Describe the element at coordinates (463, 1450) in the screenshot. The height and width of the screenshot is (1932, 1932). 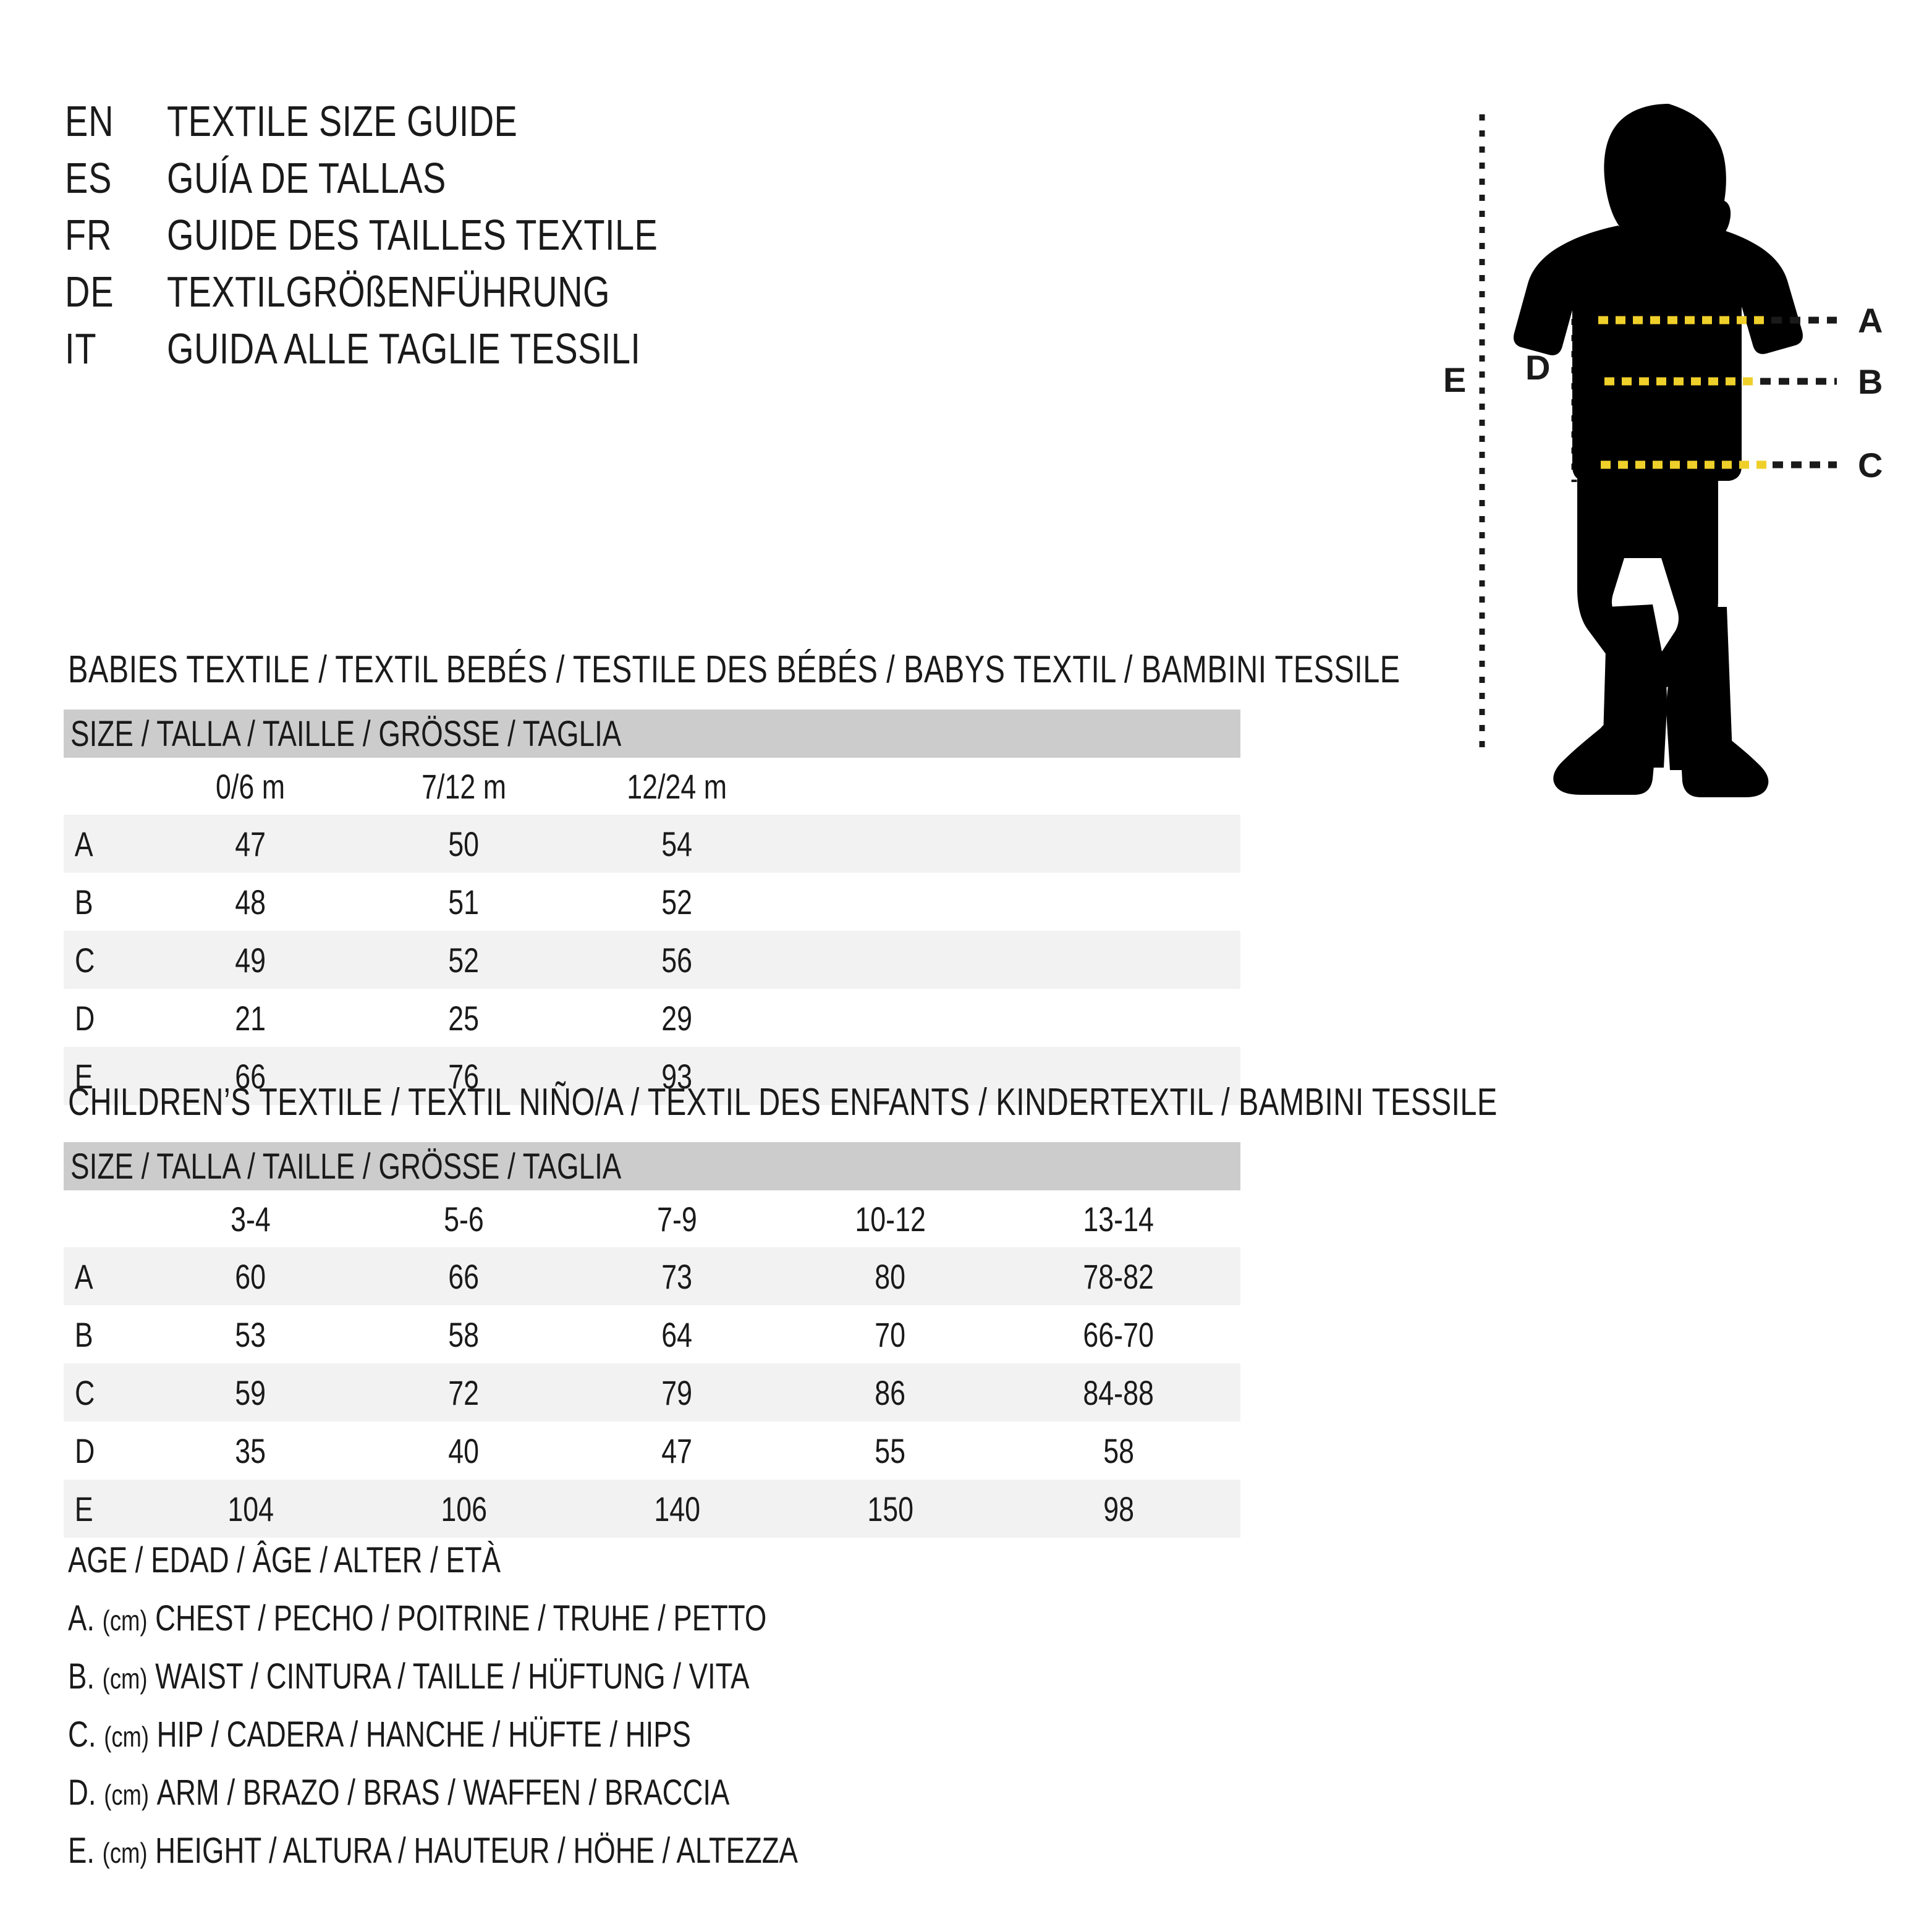
I see `table-cell: 40` at that location.